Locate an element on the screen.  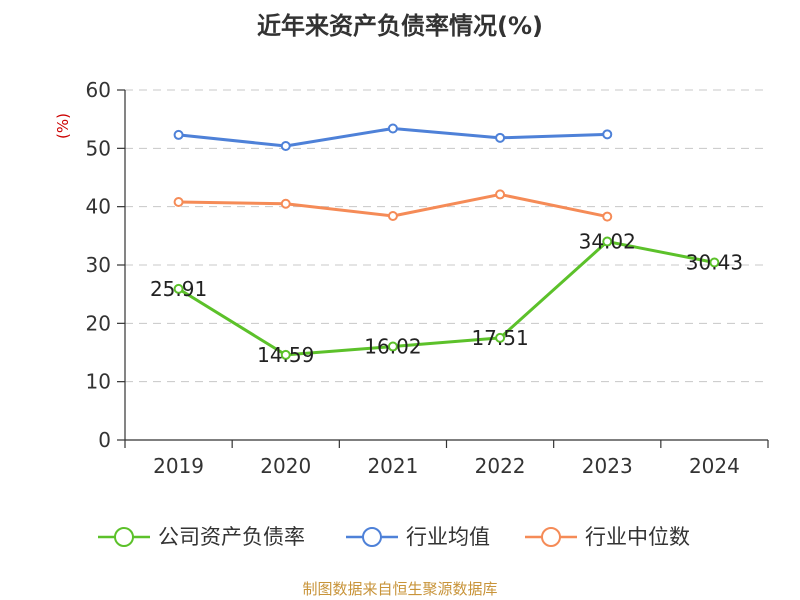
data-label: 17.51 is located at coordinates (499, 338).